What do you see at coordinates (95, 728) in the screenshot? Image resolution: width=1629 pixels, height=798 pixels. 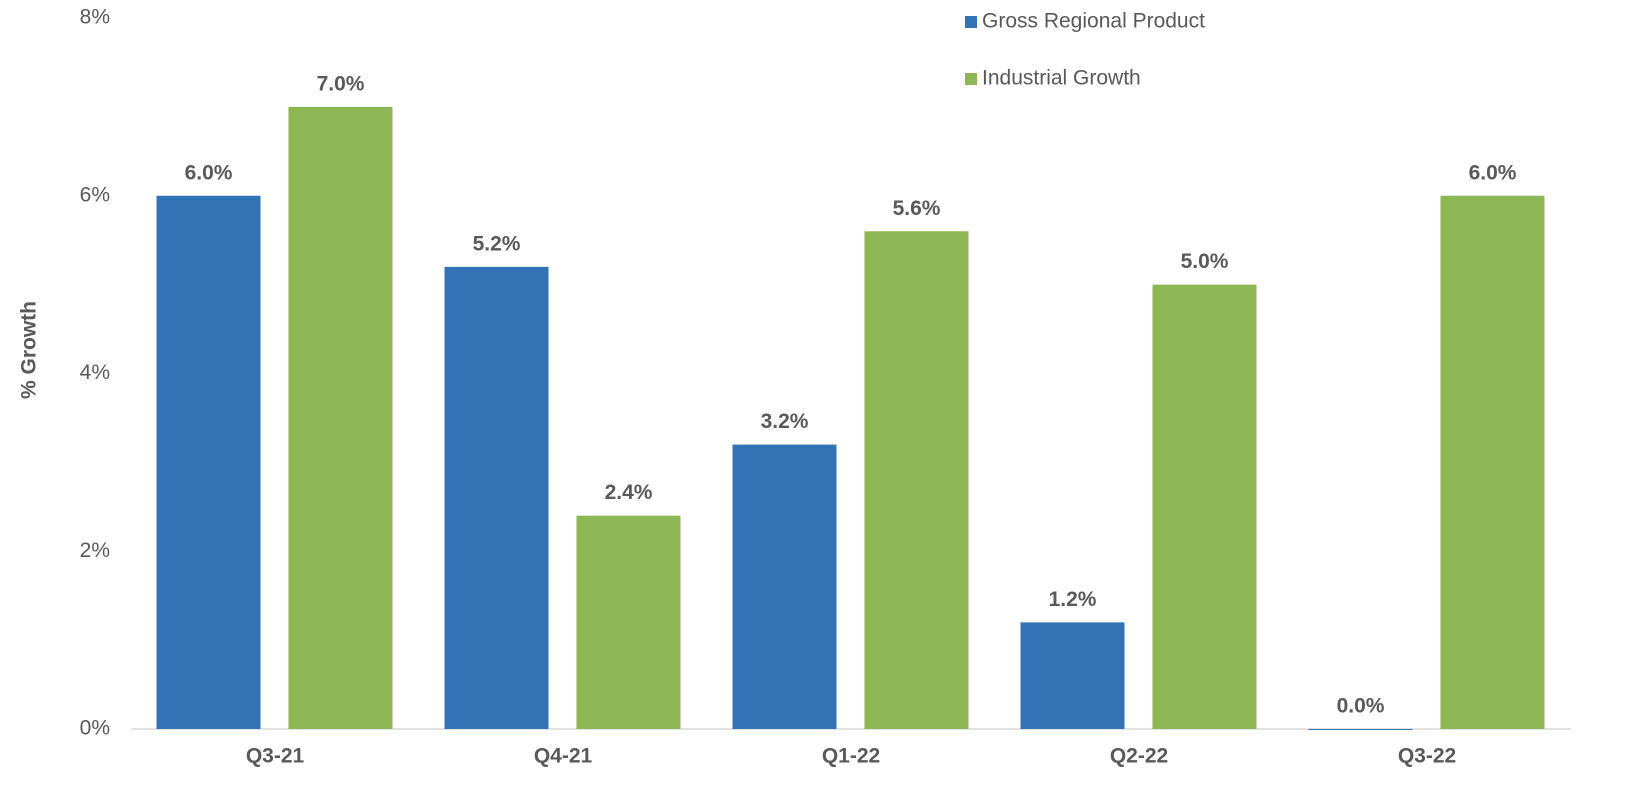 I see `y-tick-label: 0%` at bounding box center [95, 728].